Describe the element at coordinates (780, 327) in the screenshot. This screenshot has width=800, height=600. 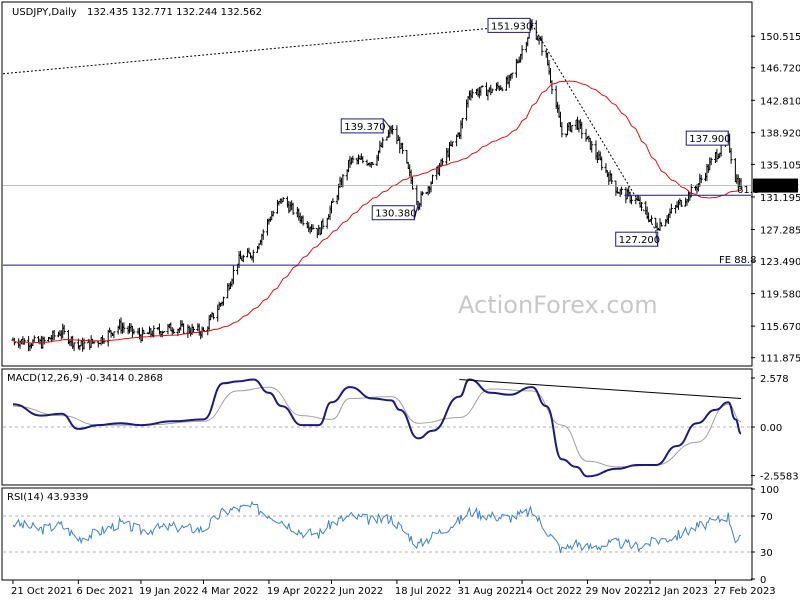
I see `price-y-tick-label: 115.670` at that location.